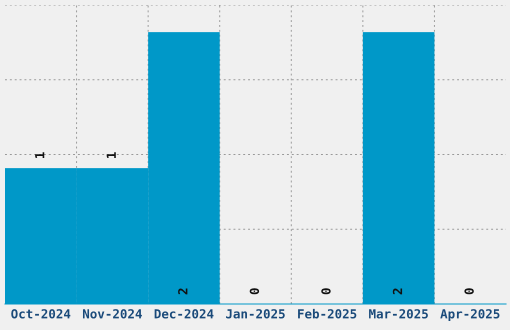 The width and height of the screenshot is (510, 330). I want to click on x-tick-label: Dec-2024, so click(184, 314).